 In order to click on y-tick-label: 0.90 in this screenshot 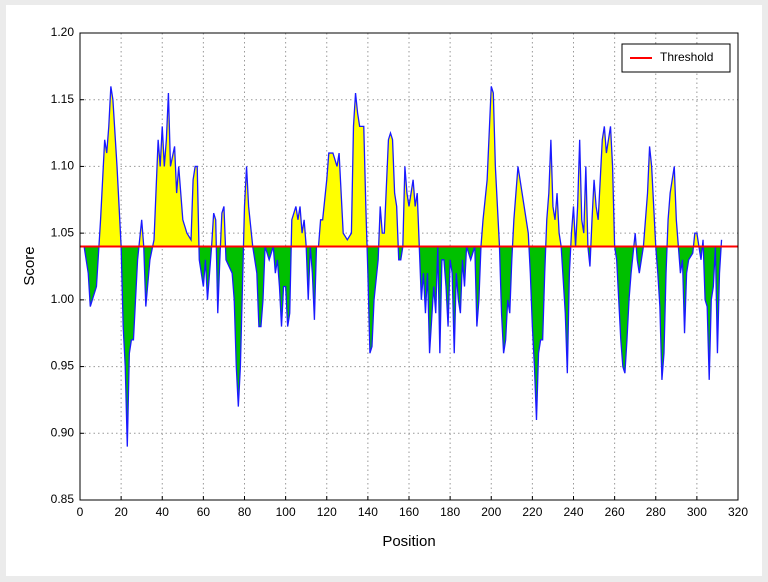, I will do `click(63, 432)`.